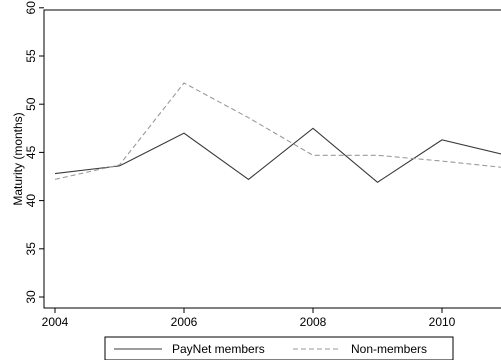 The width and height of the screenshot is (501, 360). I want to click on legend: PayNet members Non-members, so click(279, 348).